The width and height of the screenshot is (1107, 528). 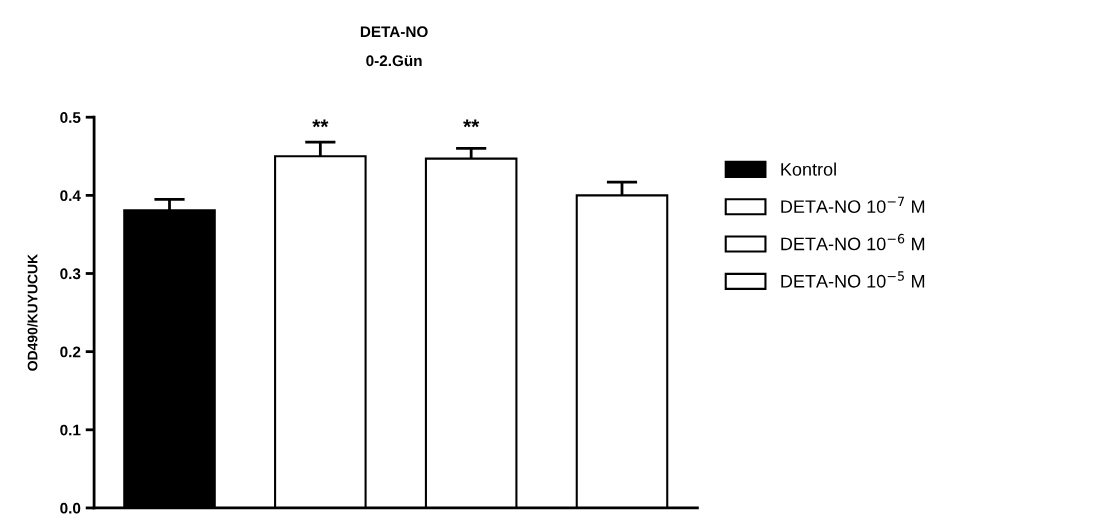 What do you see at coordinates (70, 117) in the screenshot?
I see `y-tick-label: 0.5` at bounding box center [70, 117].